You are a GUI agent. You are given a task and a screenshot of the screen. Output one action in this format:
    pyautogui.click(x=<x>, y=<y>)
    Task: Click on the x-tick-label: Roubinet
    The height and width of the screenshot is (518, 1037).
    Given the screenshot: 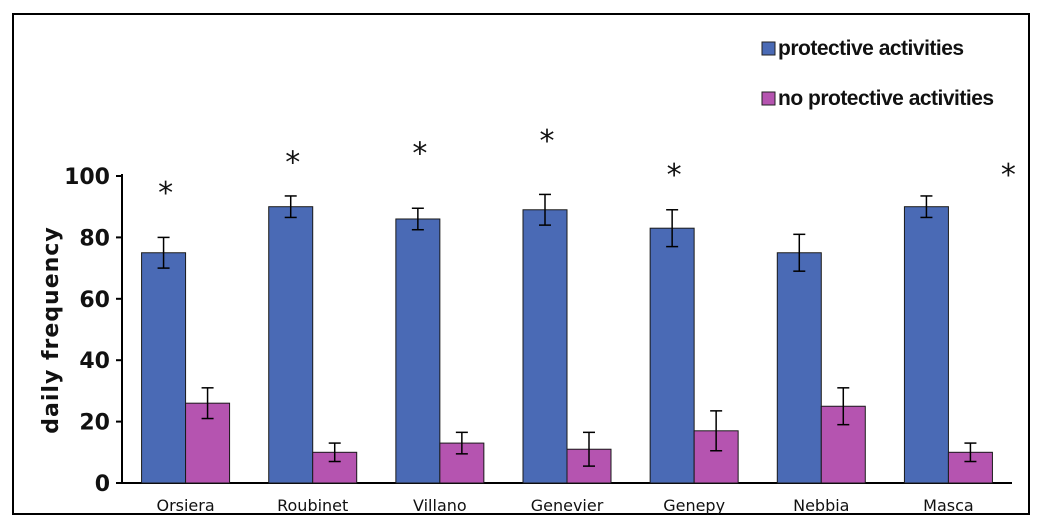 What is the action you would take?
    pyautogui.click(x=312, y=505)
    